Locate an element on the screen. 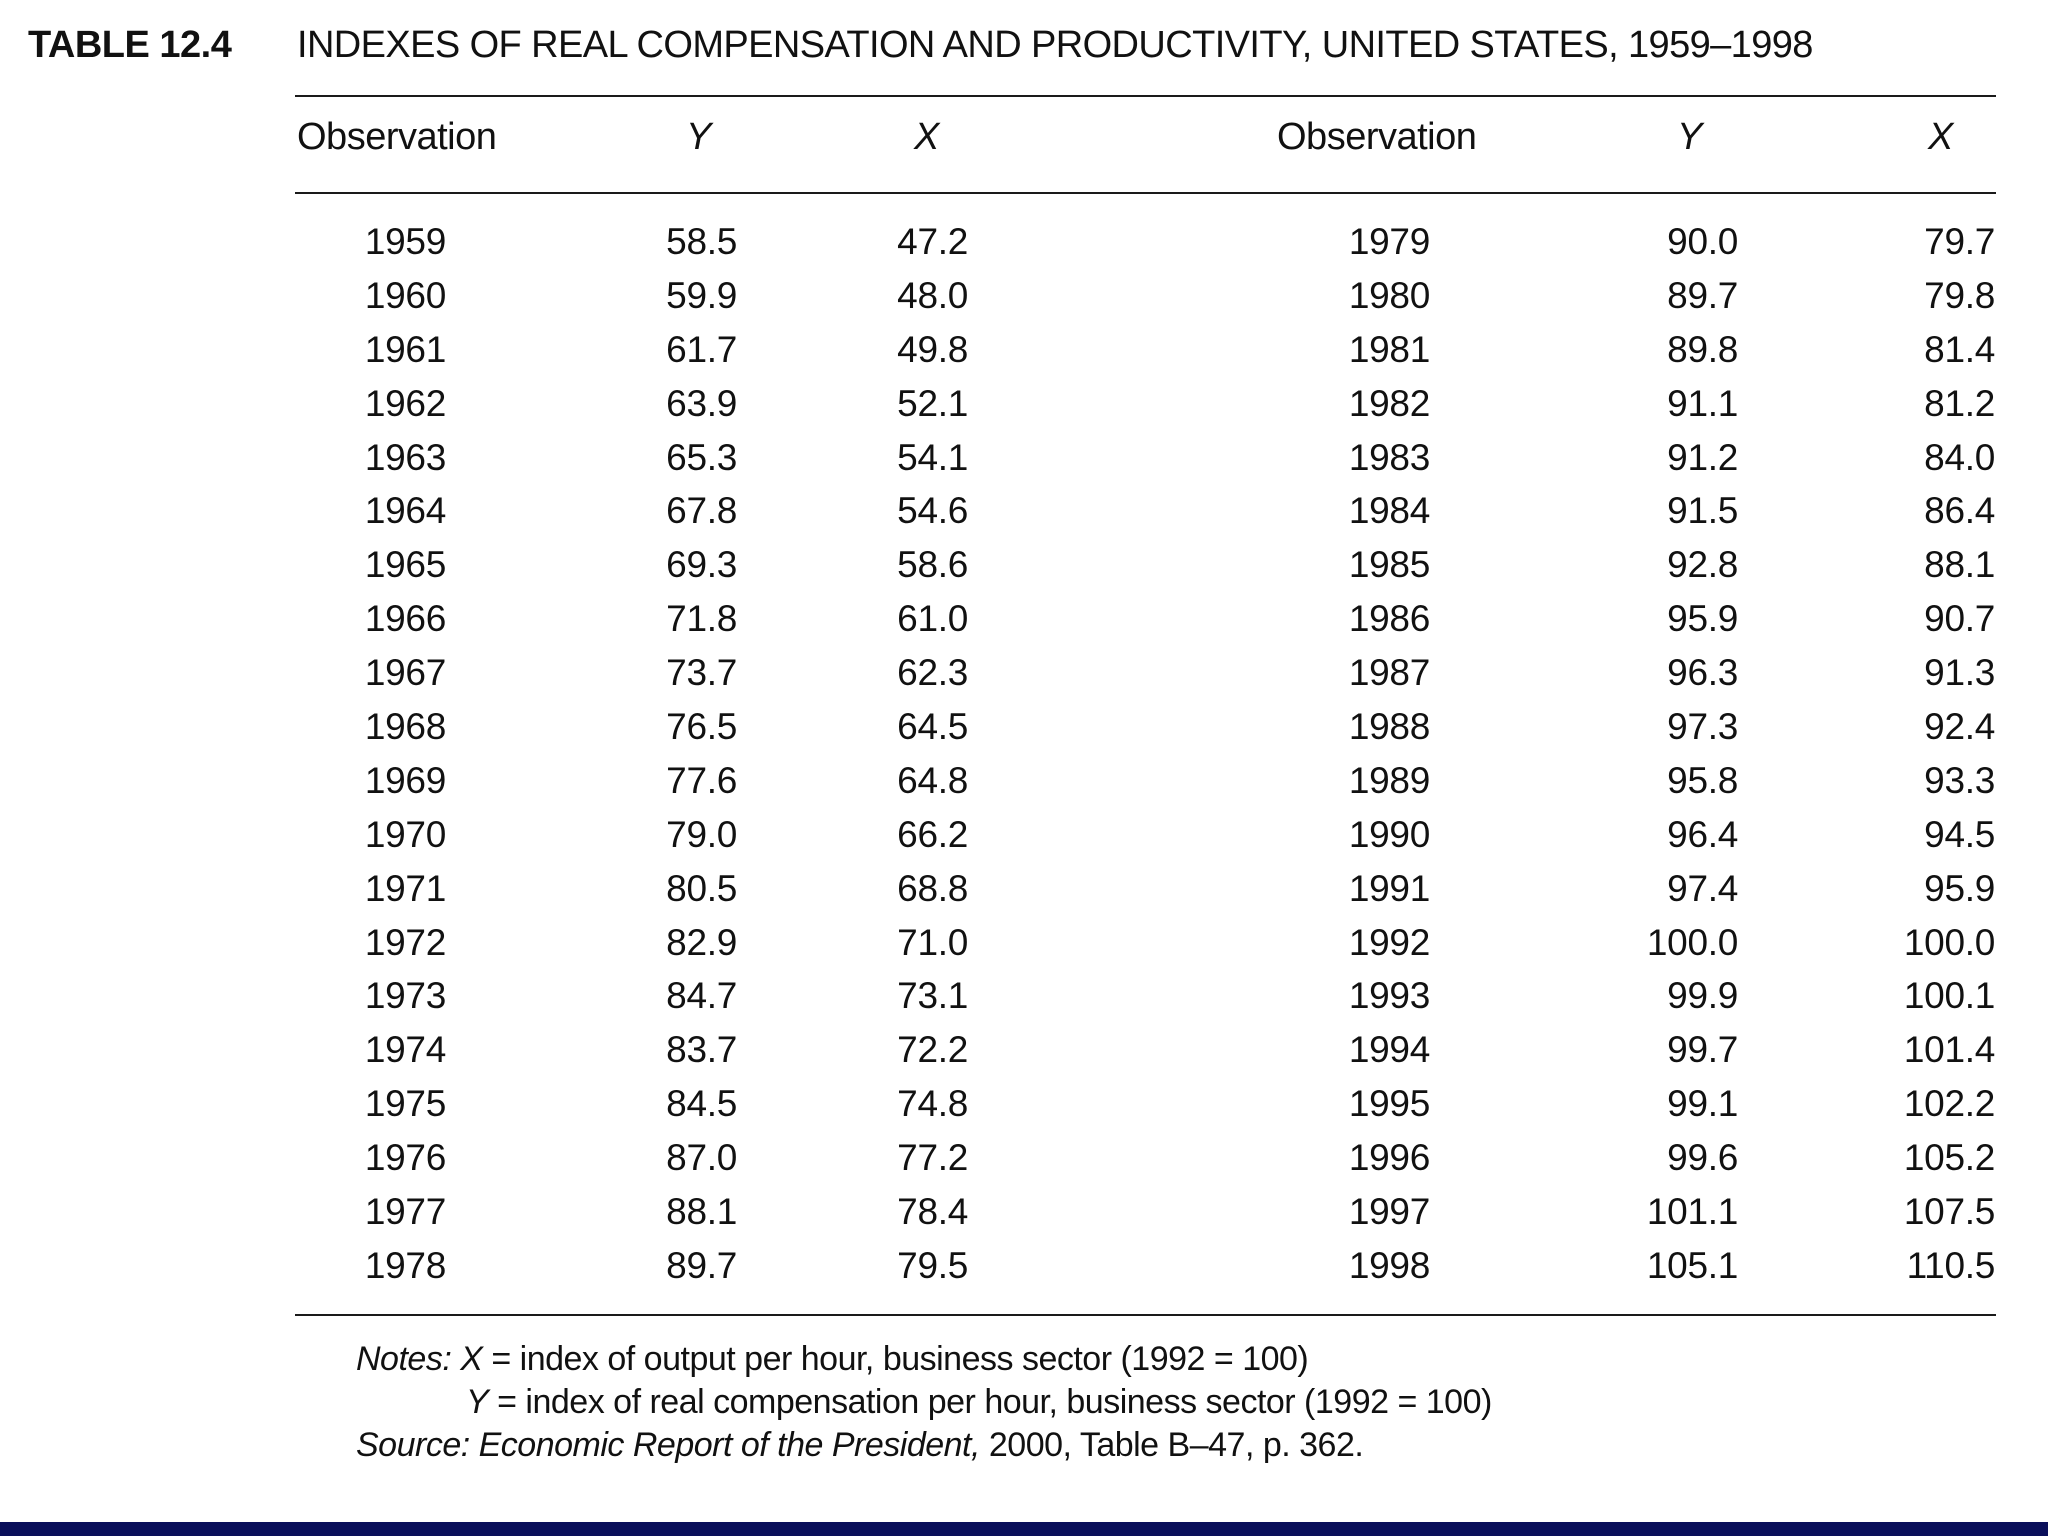 This screenshot has height=1536, width=2048. cell-x-right: 100.0 is located at coordinates (1949, 942).